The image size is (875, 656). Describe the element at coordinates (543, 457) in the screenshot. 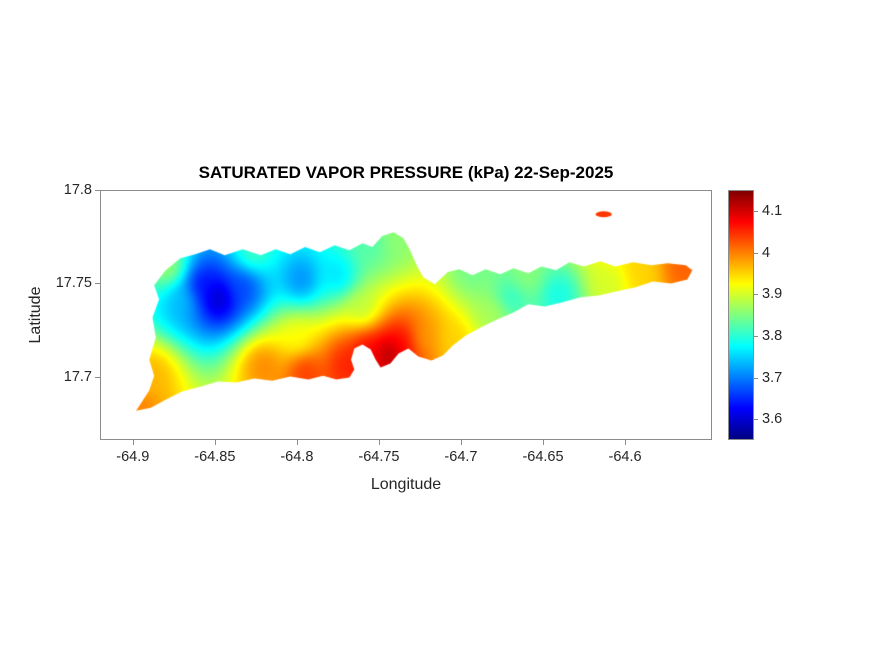

I see `x-tick-label: -64.65` at that location.